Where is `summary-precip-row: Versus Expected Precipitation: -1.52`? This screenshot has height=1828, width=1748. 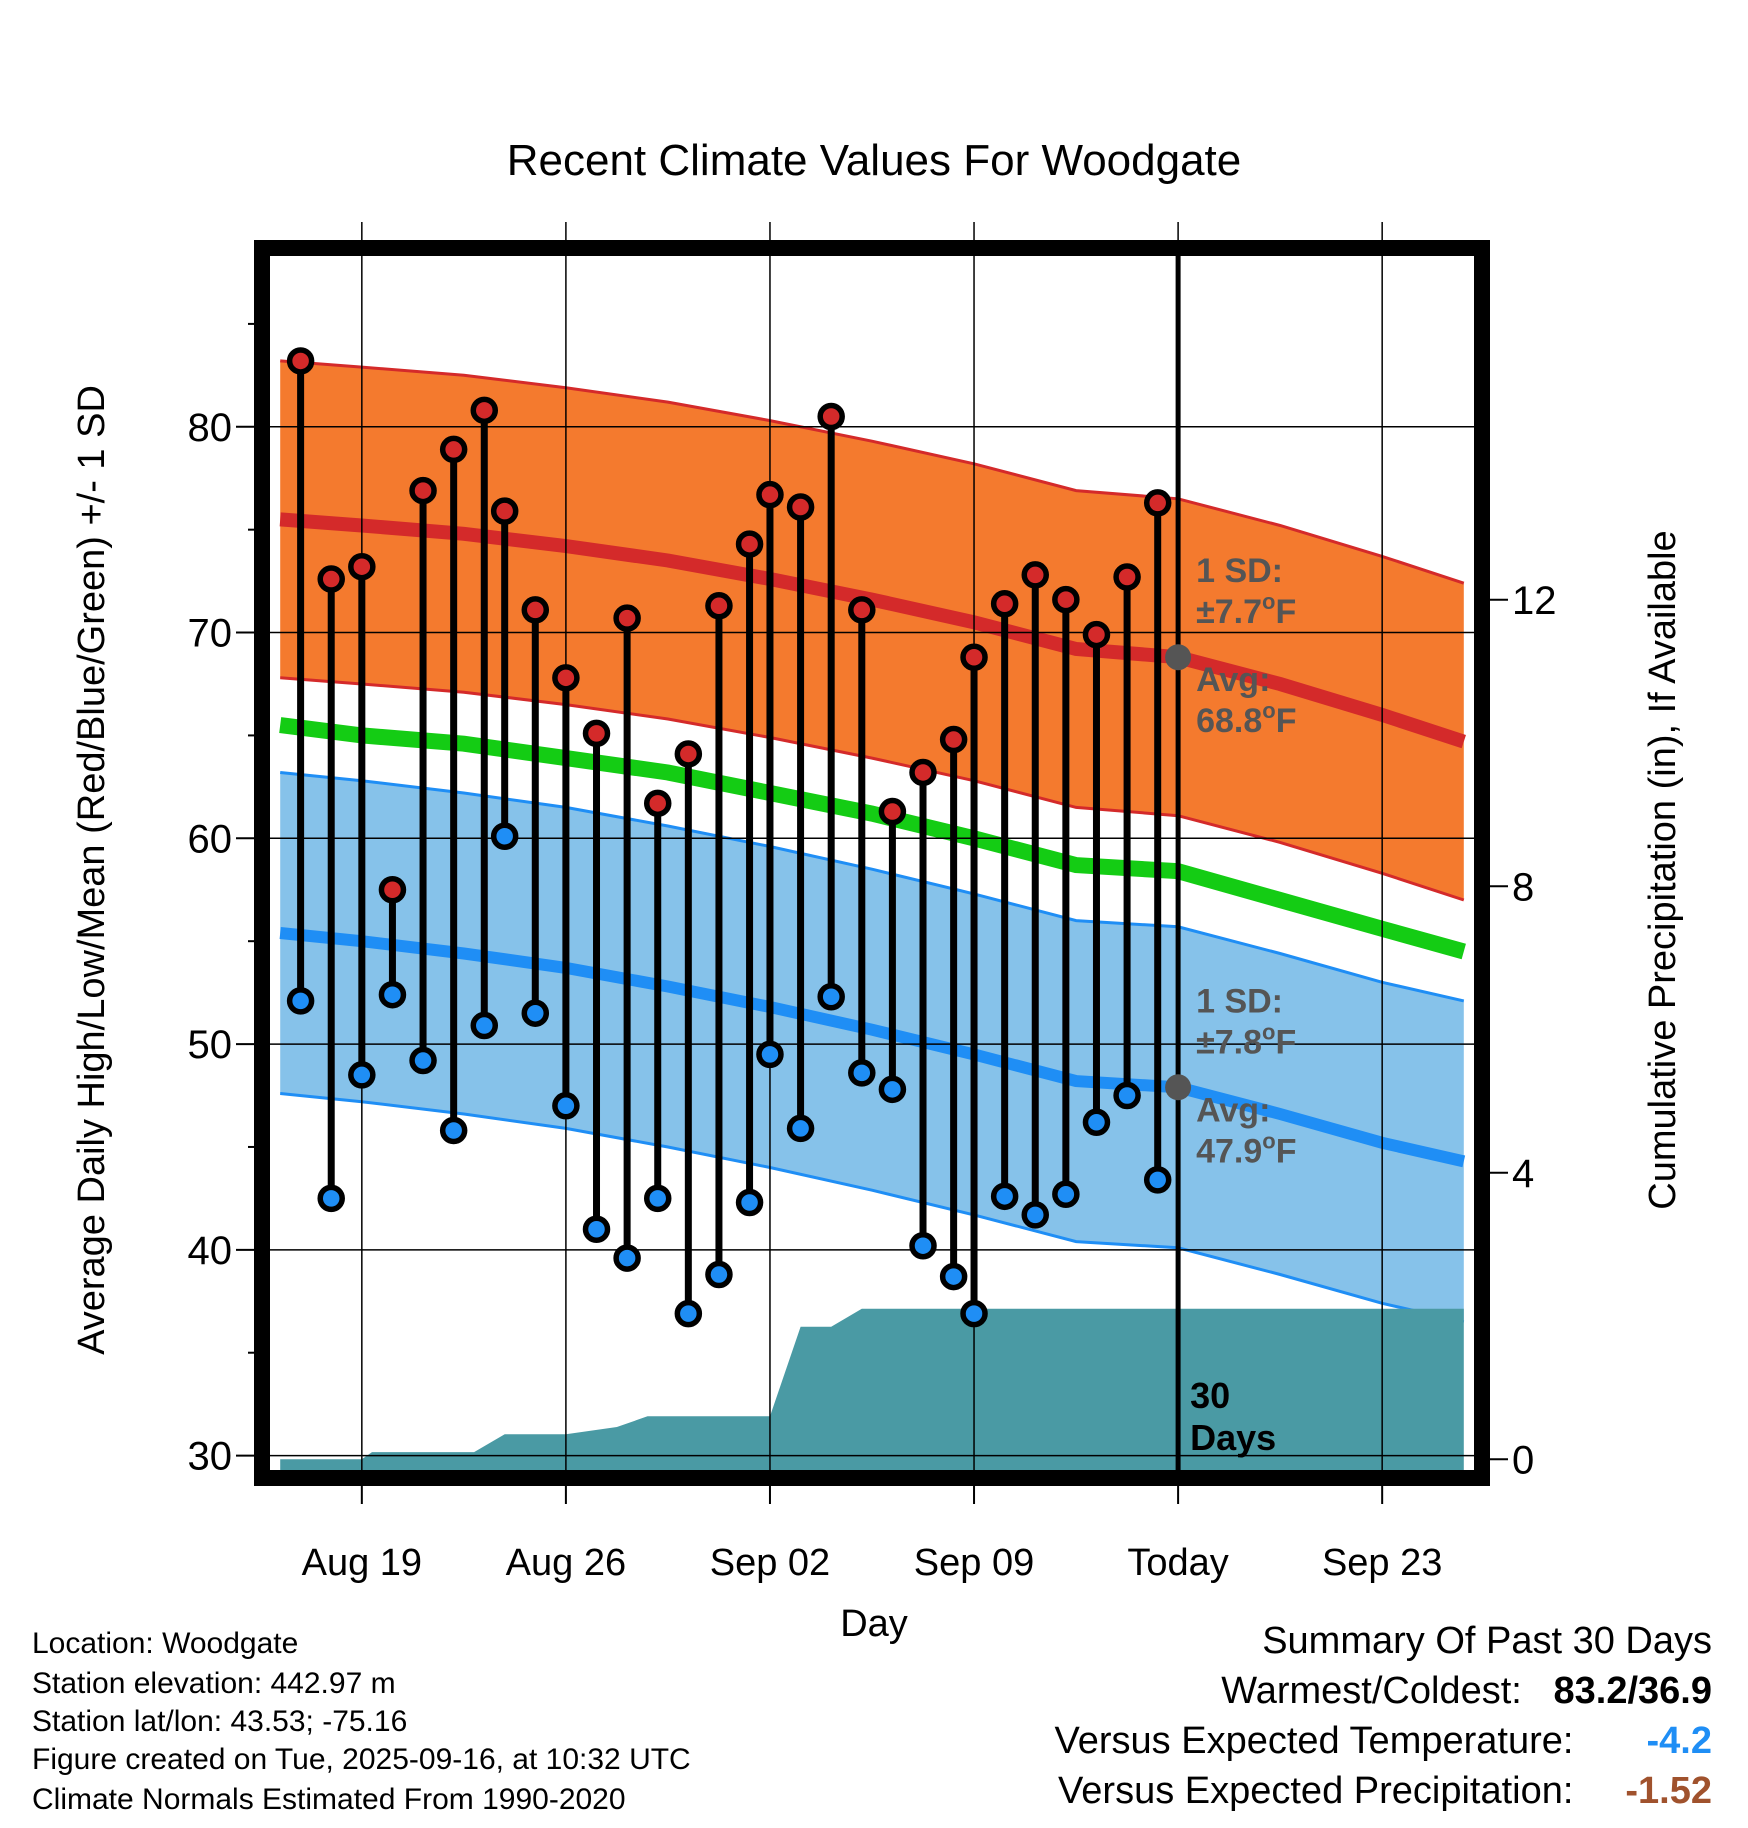
summary-precip-row: Versus Expected Precipitation: -1.52 is located at coordinates (1385, 1791).